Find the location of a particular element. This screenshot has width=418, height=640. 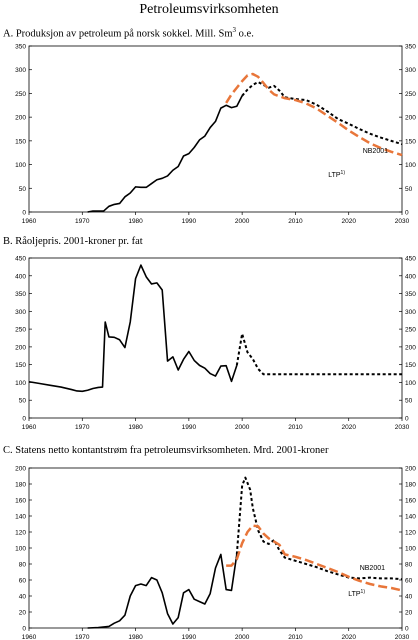

y-tick-label-right: 80 is located at coordinates (409, 565).